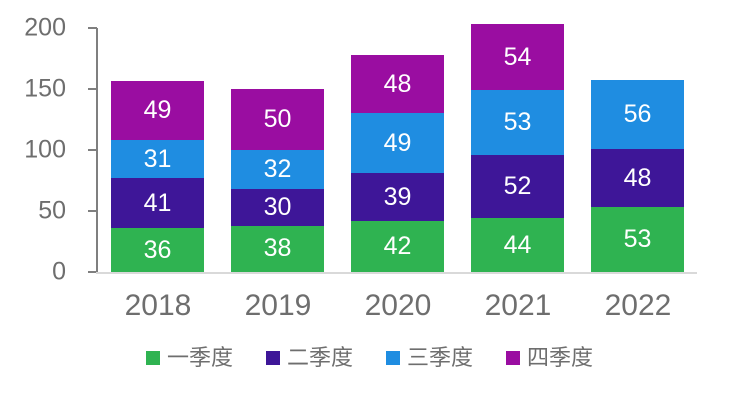 Image resolution: width=739 pixels, height=411 pixels. What do you see at coordinates (638, 305) in the screenshot?
I see `x-tick-label: 2022` at bounding box center [638, 305].